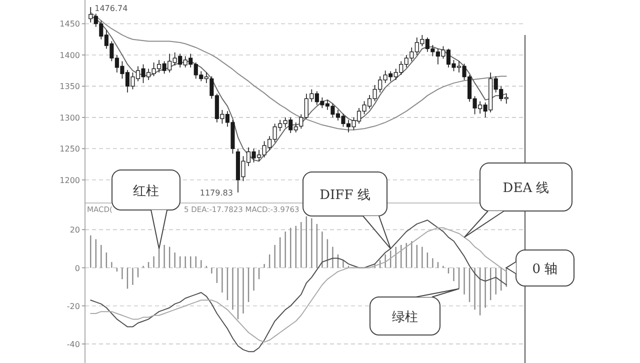  I want to click on y-tick-label: 1350, so click(70, 87).